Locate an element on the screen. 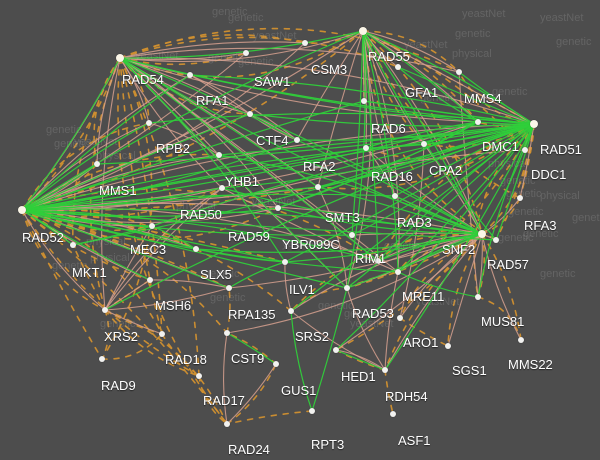 The height and width of the screenshot is (460, 600). node-rad54 is located at coordinates (120, 58).